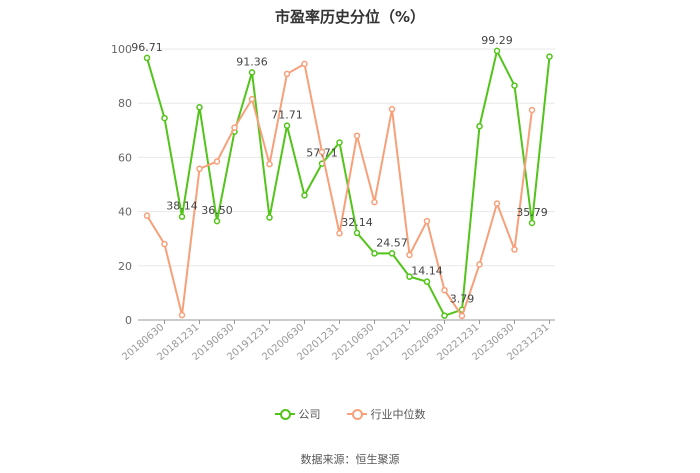  I want to click on legend-company-marker-icon, so click(284, 414).